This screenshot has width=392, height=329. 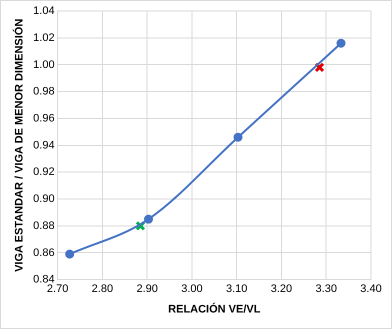 I want to click on y-tick-label: 0.96, so click(x=44, y=118).